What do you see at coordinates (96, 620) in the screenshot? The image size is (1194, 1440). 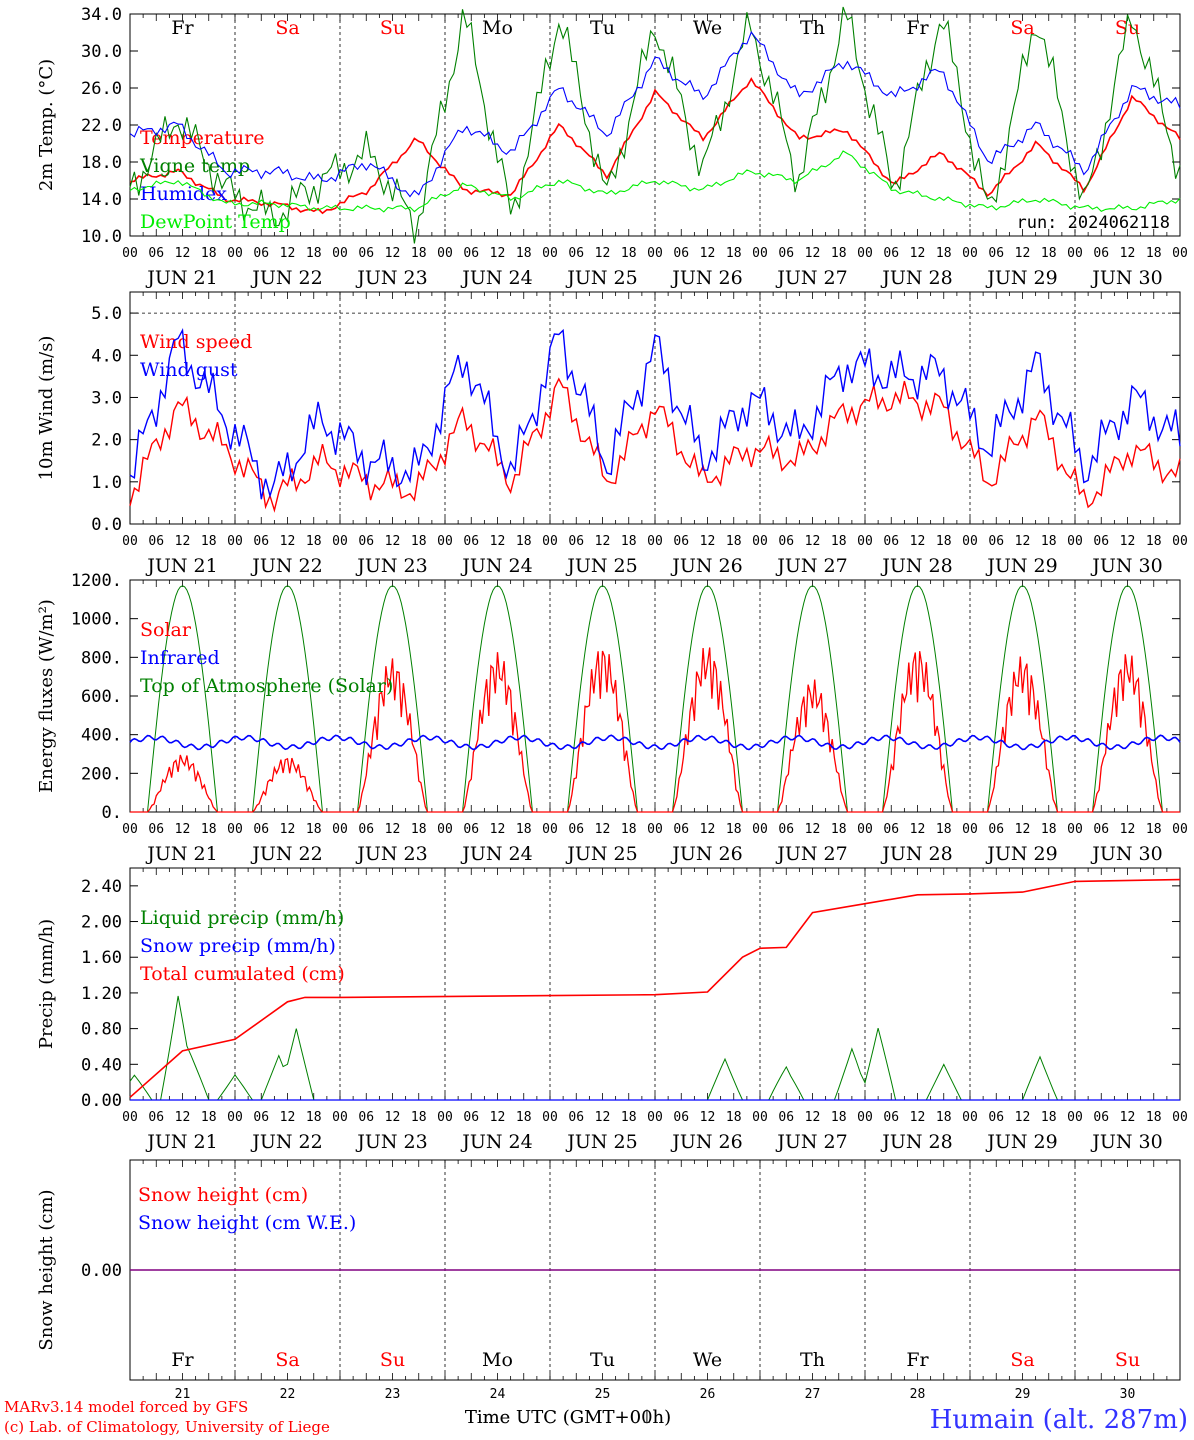 I see `y-tick-label: 1000.` at bounding box center [96, 620].